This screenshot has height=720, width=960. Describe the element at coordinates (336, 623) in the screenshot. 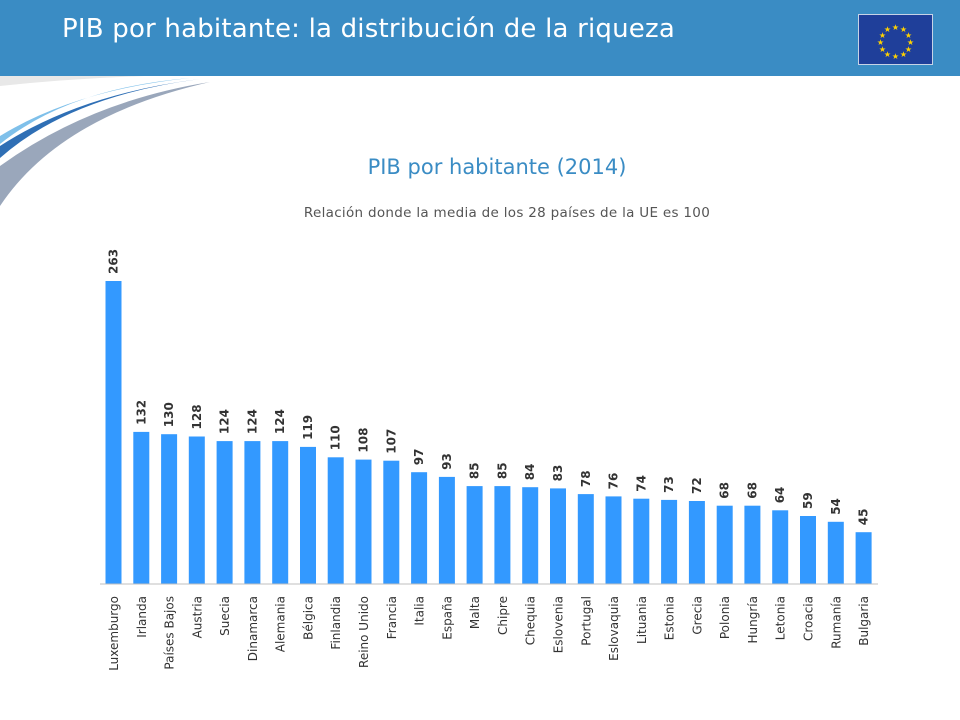

I see `category-label-8: Finlandia` at that location.